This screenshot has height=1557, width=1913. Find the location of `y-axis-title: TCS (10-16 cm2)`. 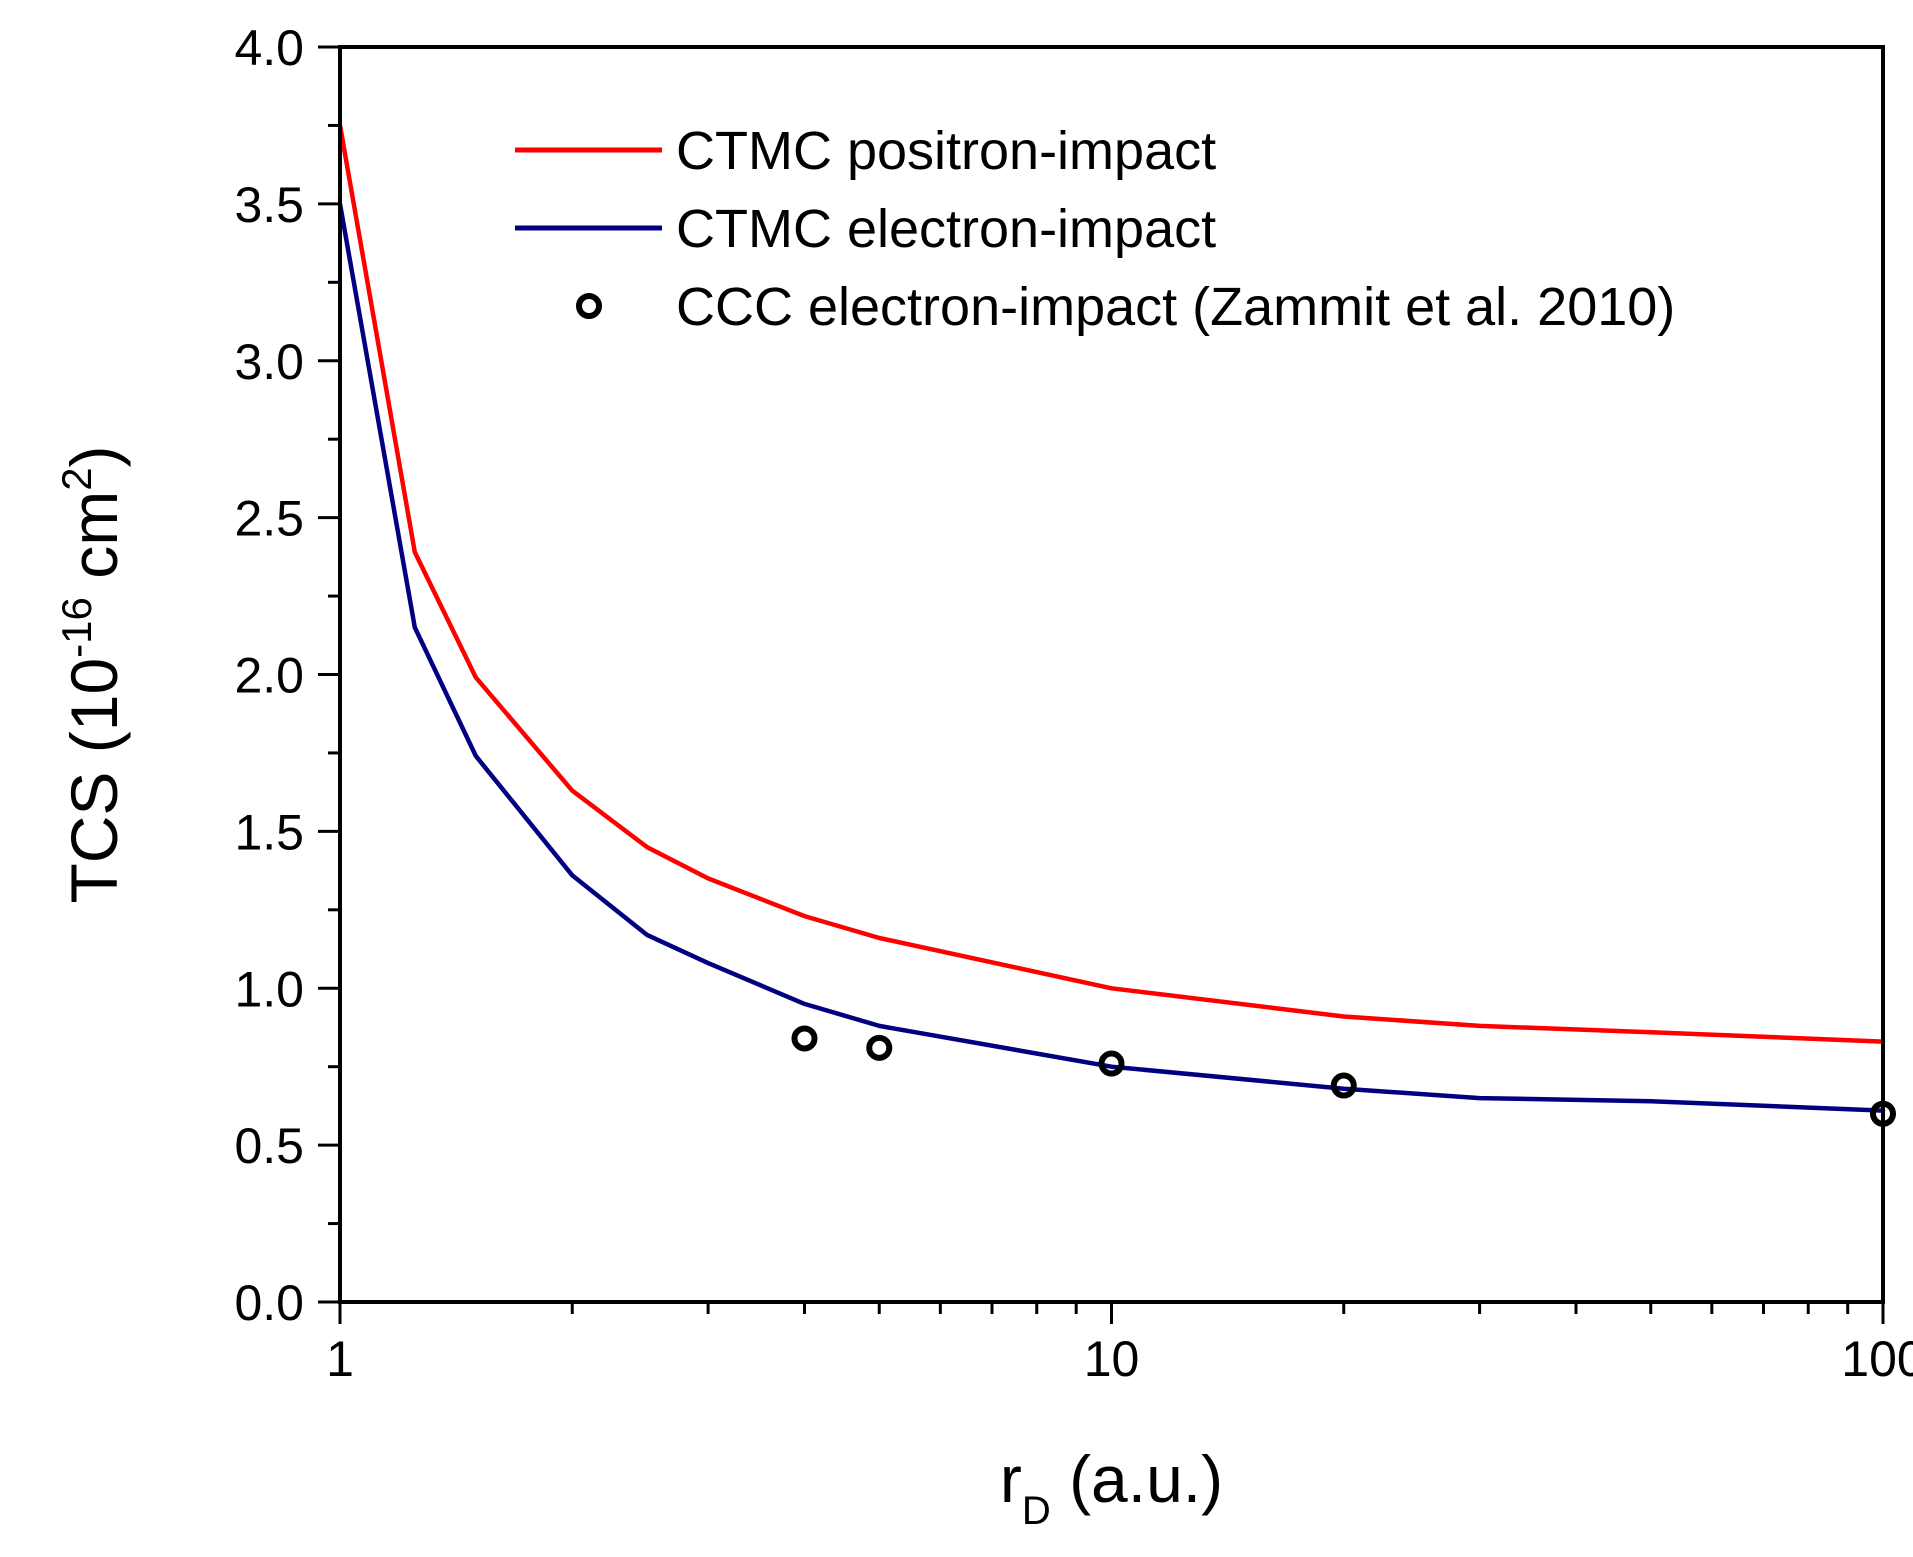

y-axis-title: TCS (10-16 cm2) is located at coordinates (92, 674).